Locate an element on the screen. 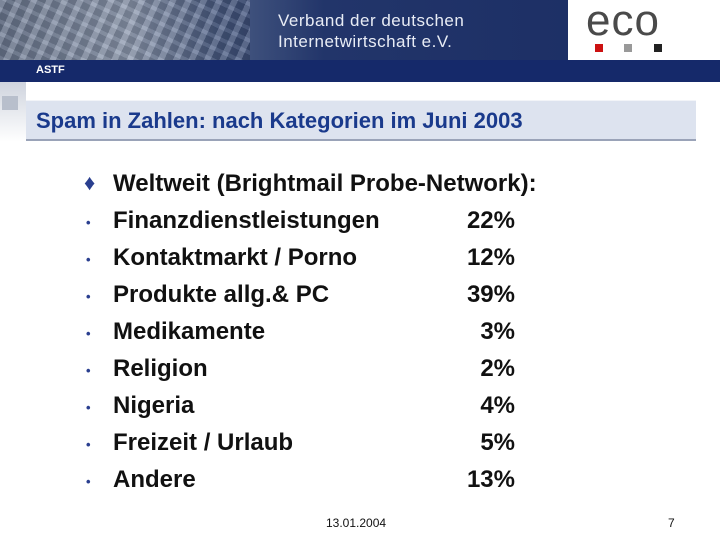 This screenshot has width=720, height=540. page-number: 7 is located at coordinates (671, 523).